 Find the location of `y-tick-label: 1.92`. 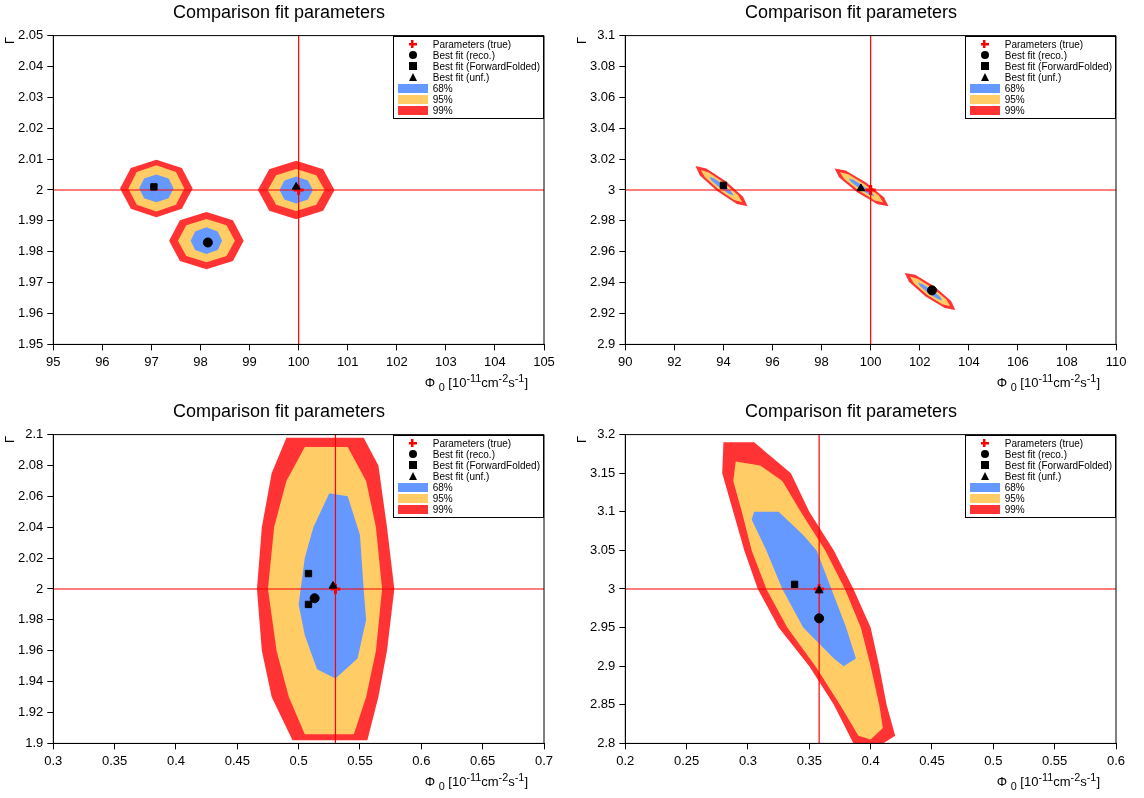

y-tick-label: 1.92 is located at coordinates (30, 712).